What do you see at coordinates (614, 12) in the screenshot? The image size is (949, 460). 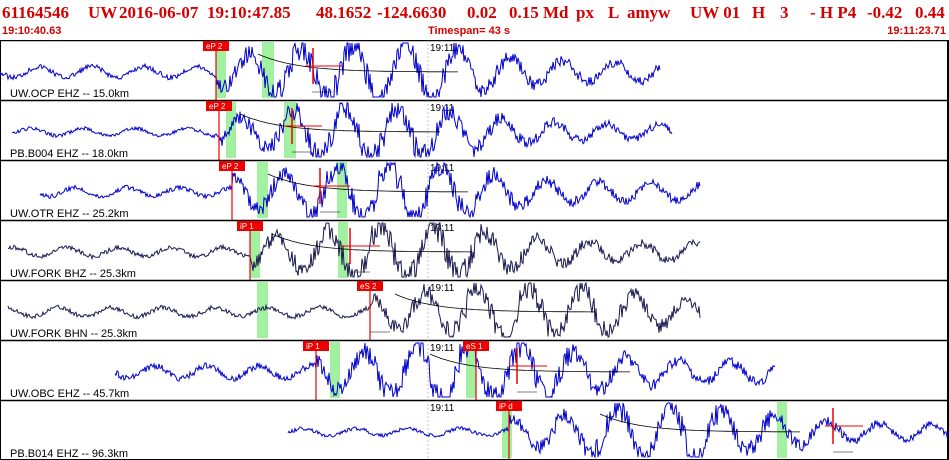 I see `event-review: L` at bounding box center [614, 12].